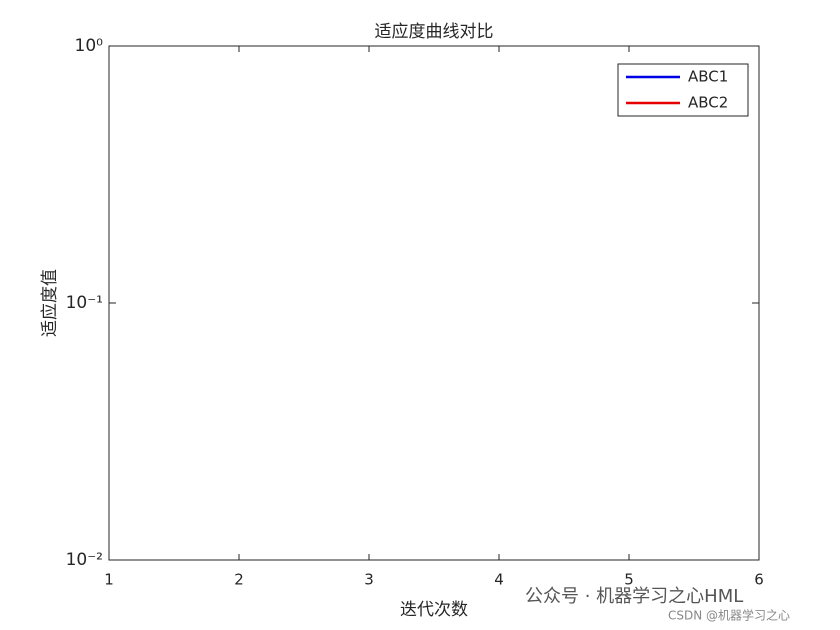 Image resolution: width=840 pixels, height=630 pixels. What do you see at coordinates (109, 580) in the screenshot?
I see `x-tick-label: 1` at bounding box center [109, 580].